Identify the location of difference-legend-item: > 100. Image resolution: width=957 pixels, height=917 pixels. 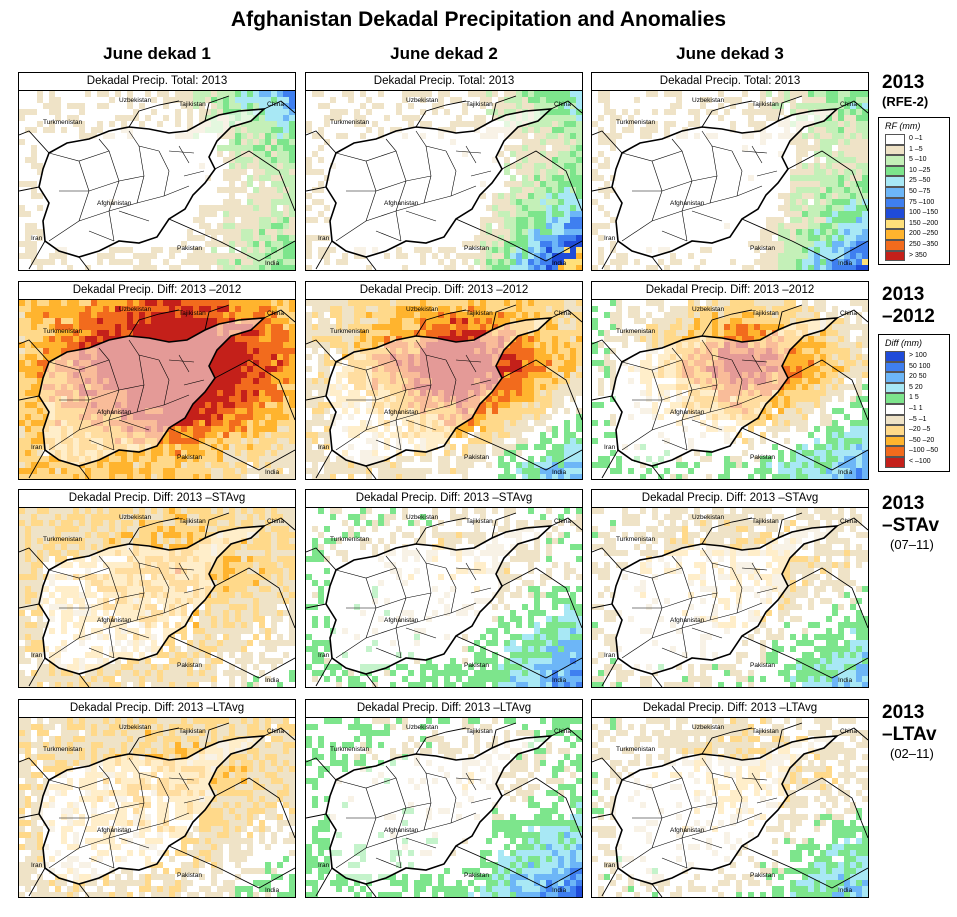
(914, 356).